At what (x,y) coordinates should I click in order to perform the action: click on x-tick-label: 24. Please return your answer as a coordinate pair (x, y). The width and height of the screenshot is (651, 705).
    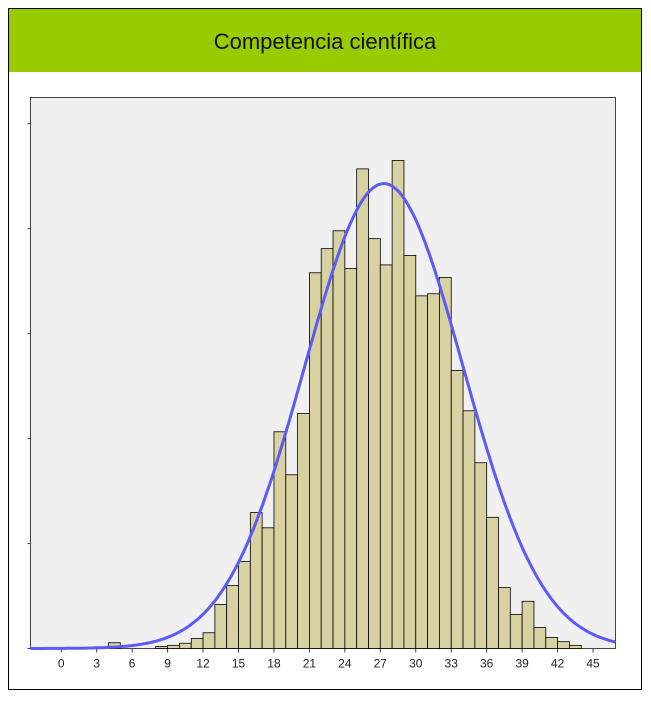
    Looking at the image, I should click on (345, 664).